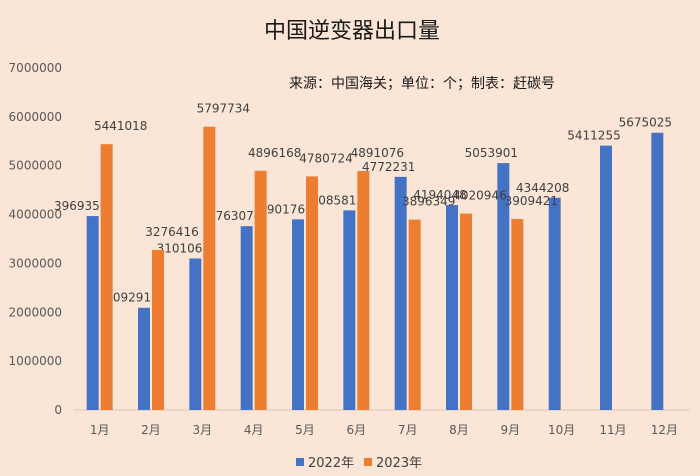 The image size is (700, 476). Describe the element at coordinates (612, 430) in the screenshot. I see `x-tick-label: 11月` at that location.